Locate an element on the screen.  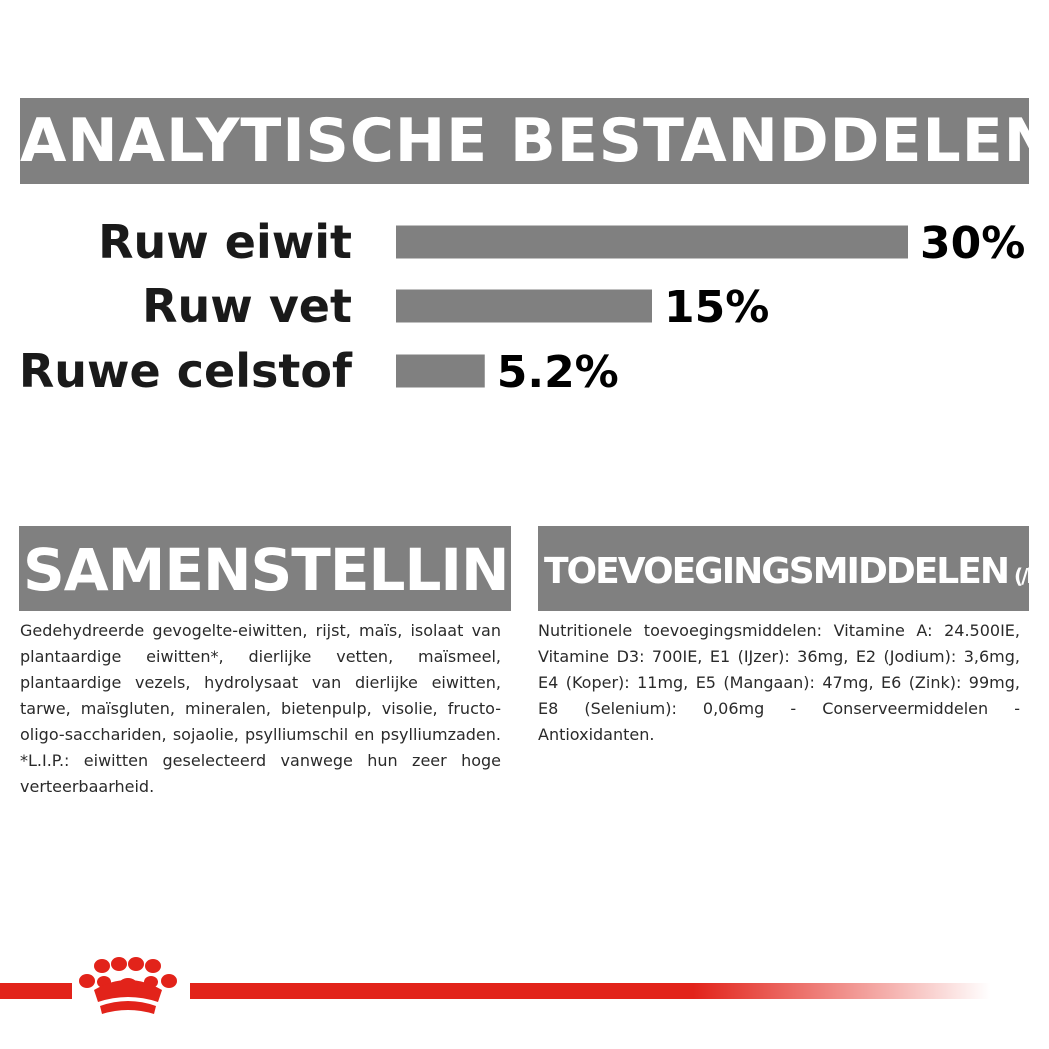
samenstelling-heading: SAMENSTELLING is located at coordinates (265, 568).